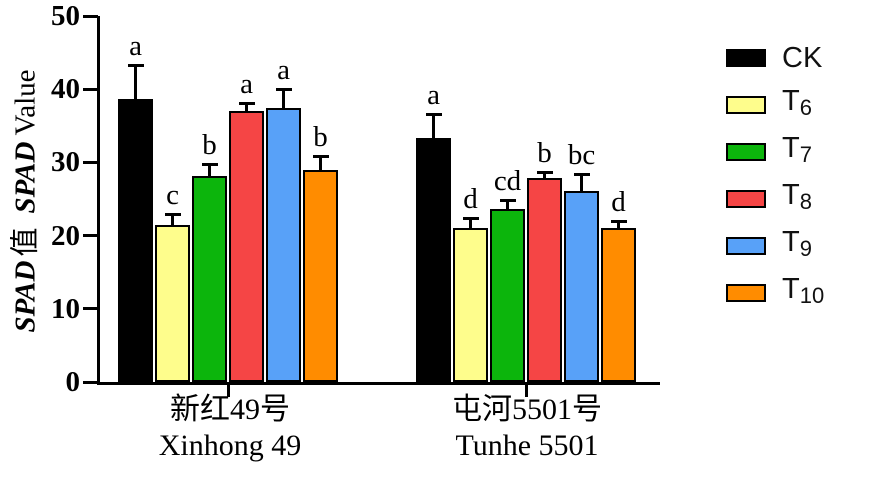  I want to click on y-tick-label-50: 50, so click(65, 16).